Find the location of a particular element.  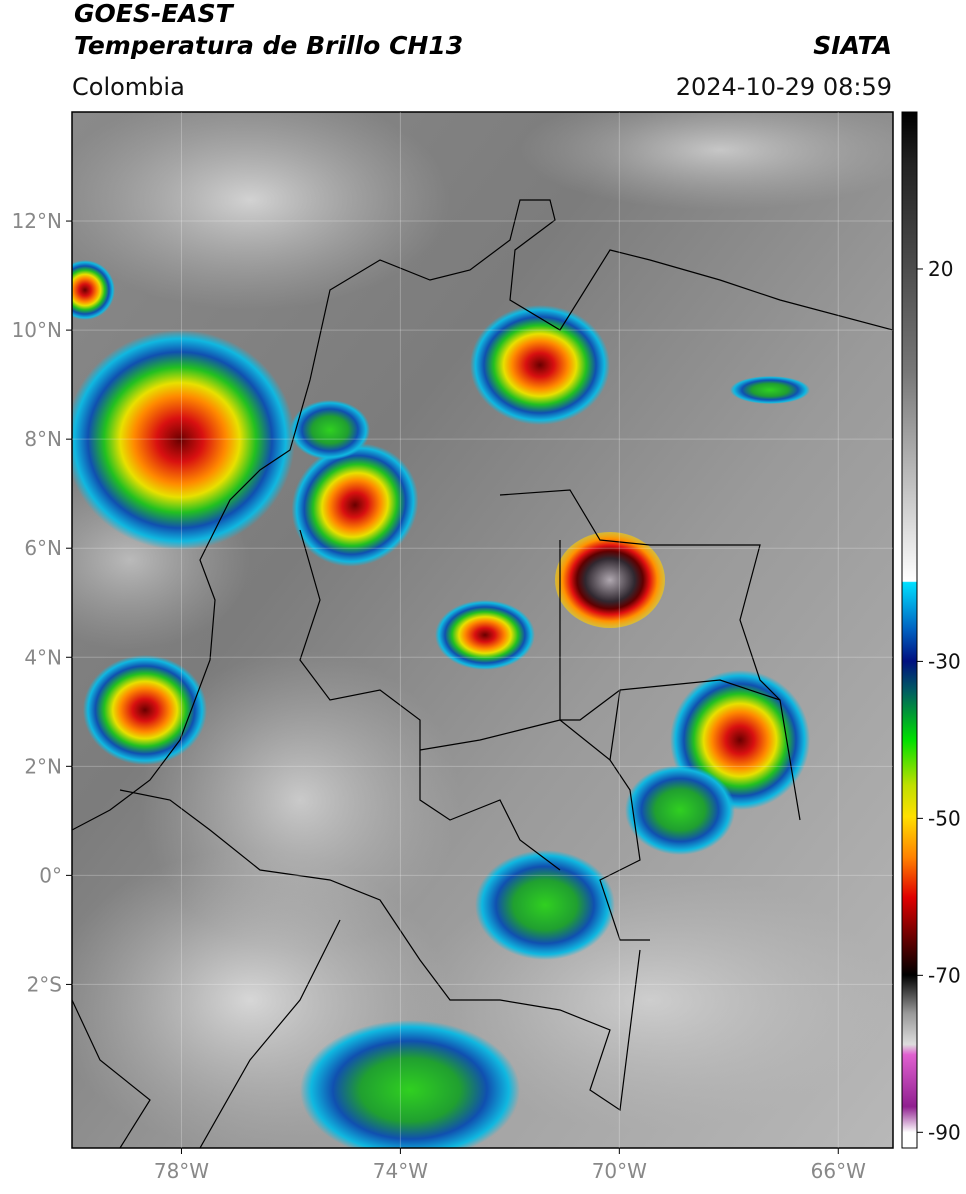

lat-tick-label: 6°N is located at coordinates (43, 548).